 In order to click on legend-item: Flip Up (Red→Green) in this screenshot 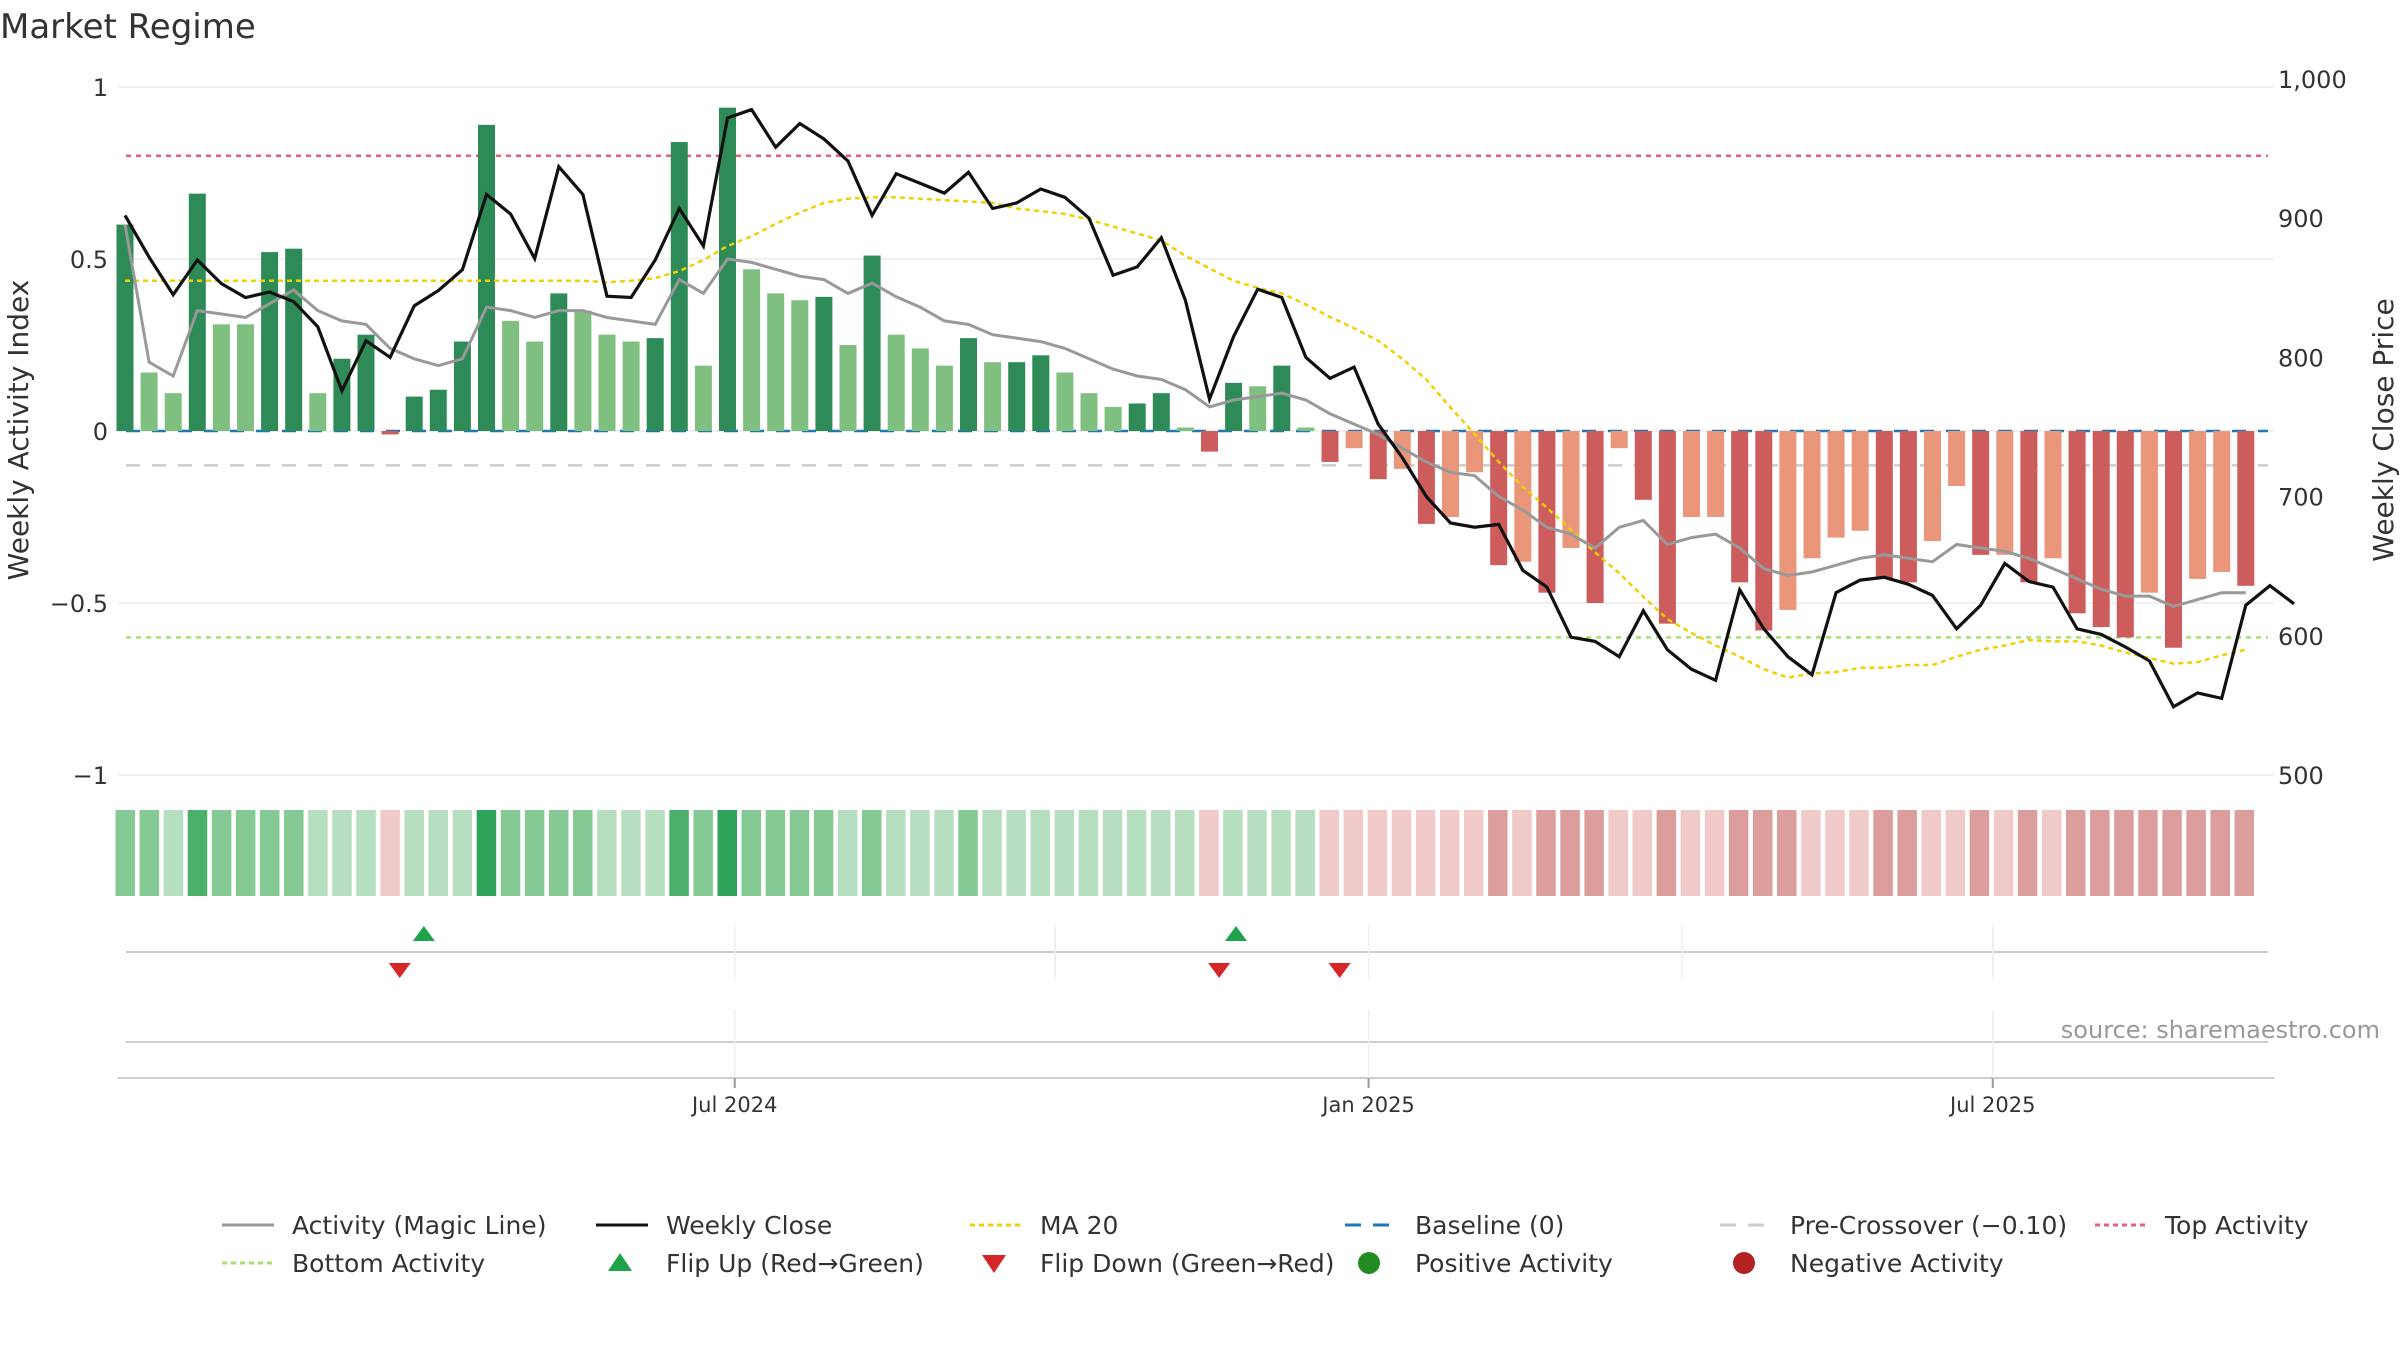, I will do `click(766, 1263)`.